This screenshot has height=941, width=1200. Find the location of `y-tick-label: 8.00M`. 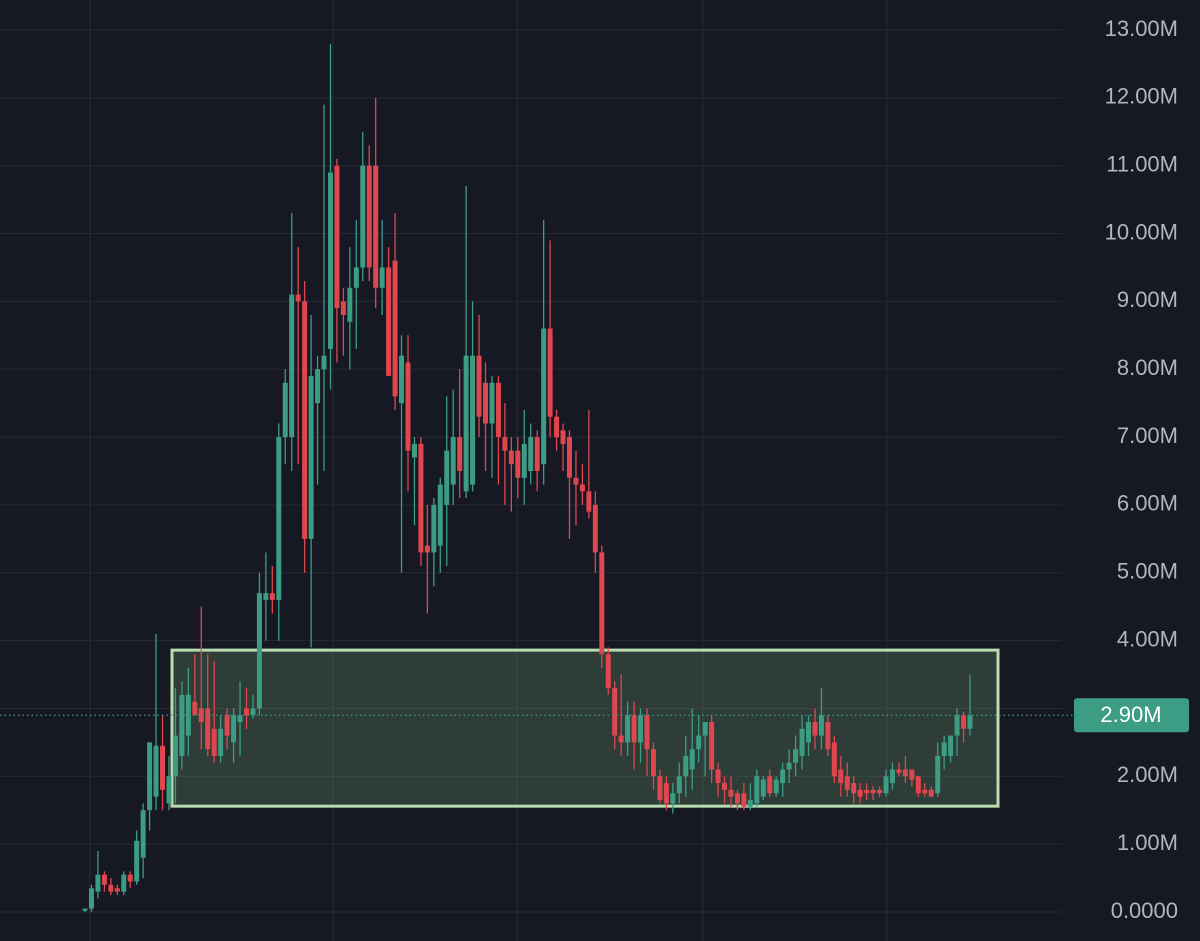

y-tick-label: 8.00M is located at coordinates (1147, 367).